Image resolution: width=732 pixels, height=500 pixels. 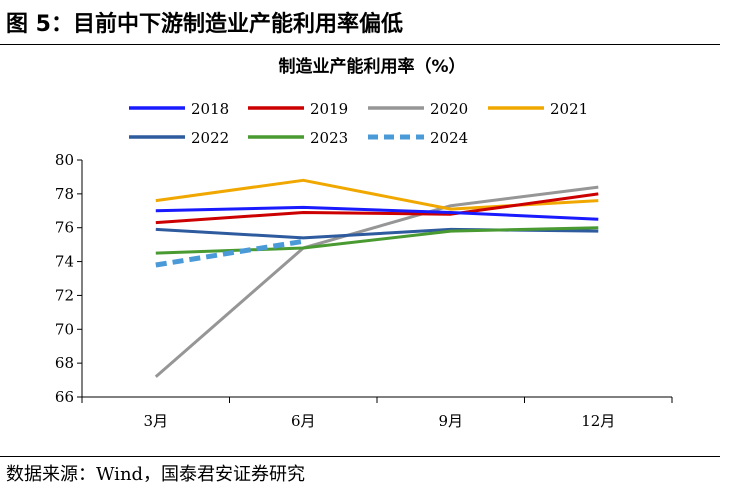 I want to click on series-line-2019, so click(x=377, y=208).